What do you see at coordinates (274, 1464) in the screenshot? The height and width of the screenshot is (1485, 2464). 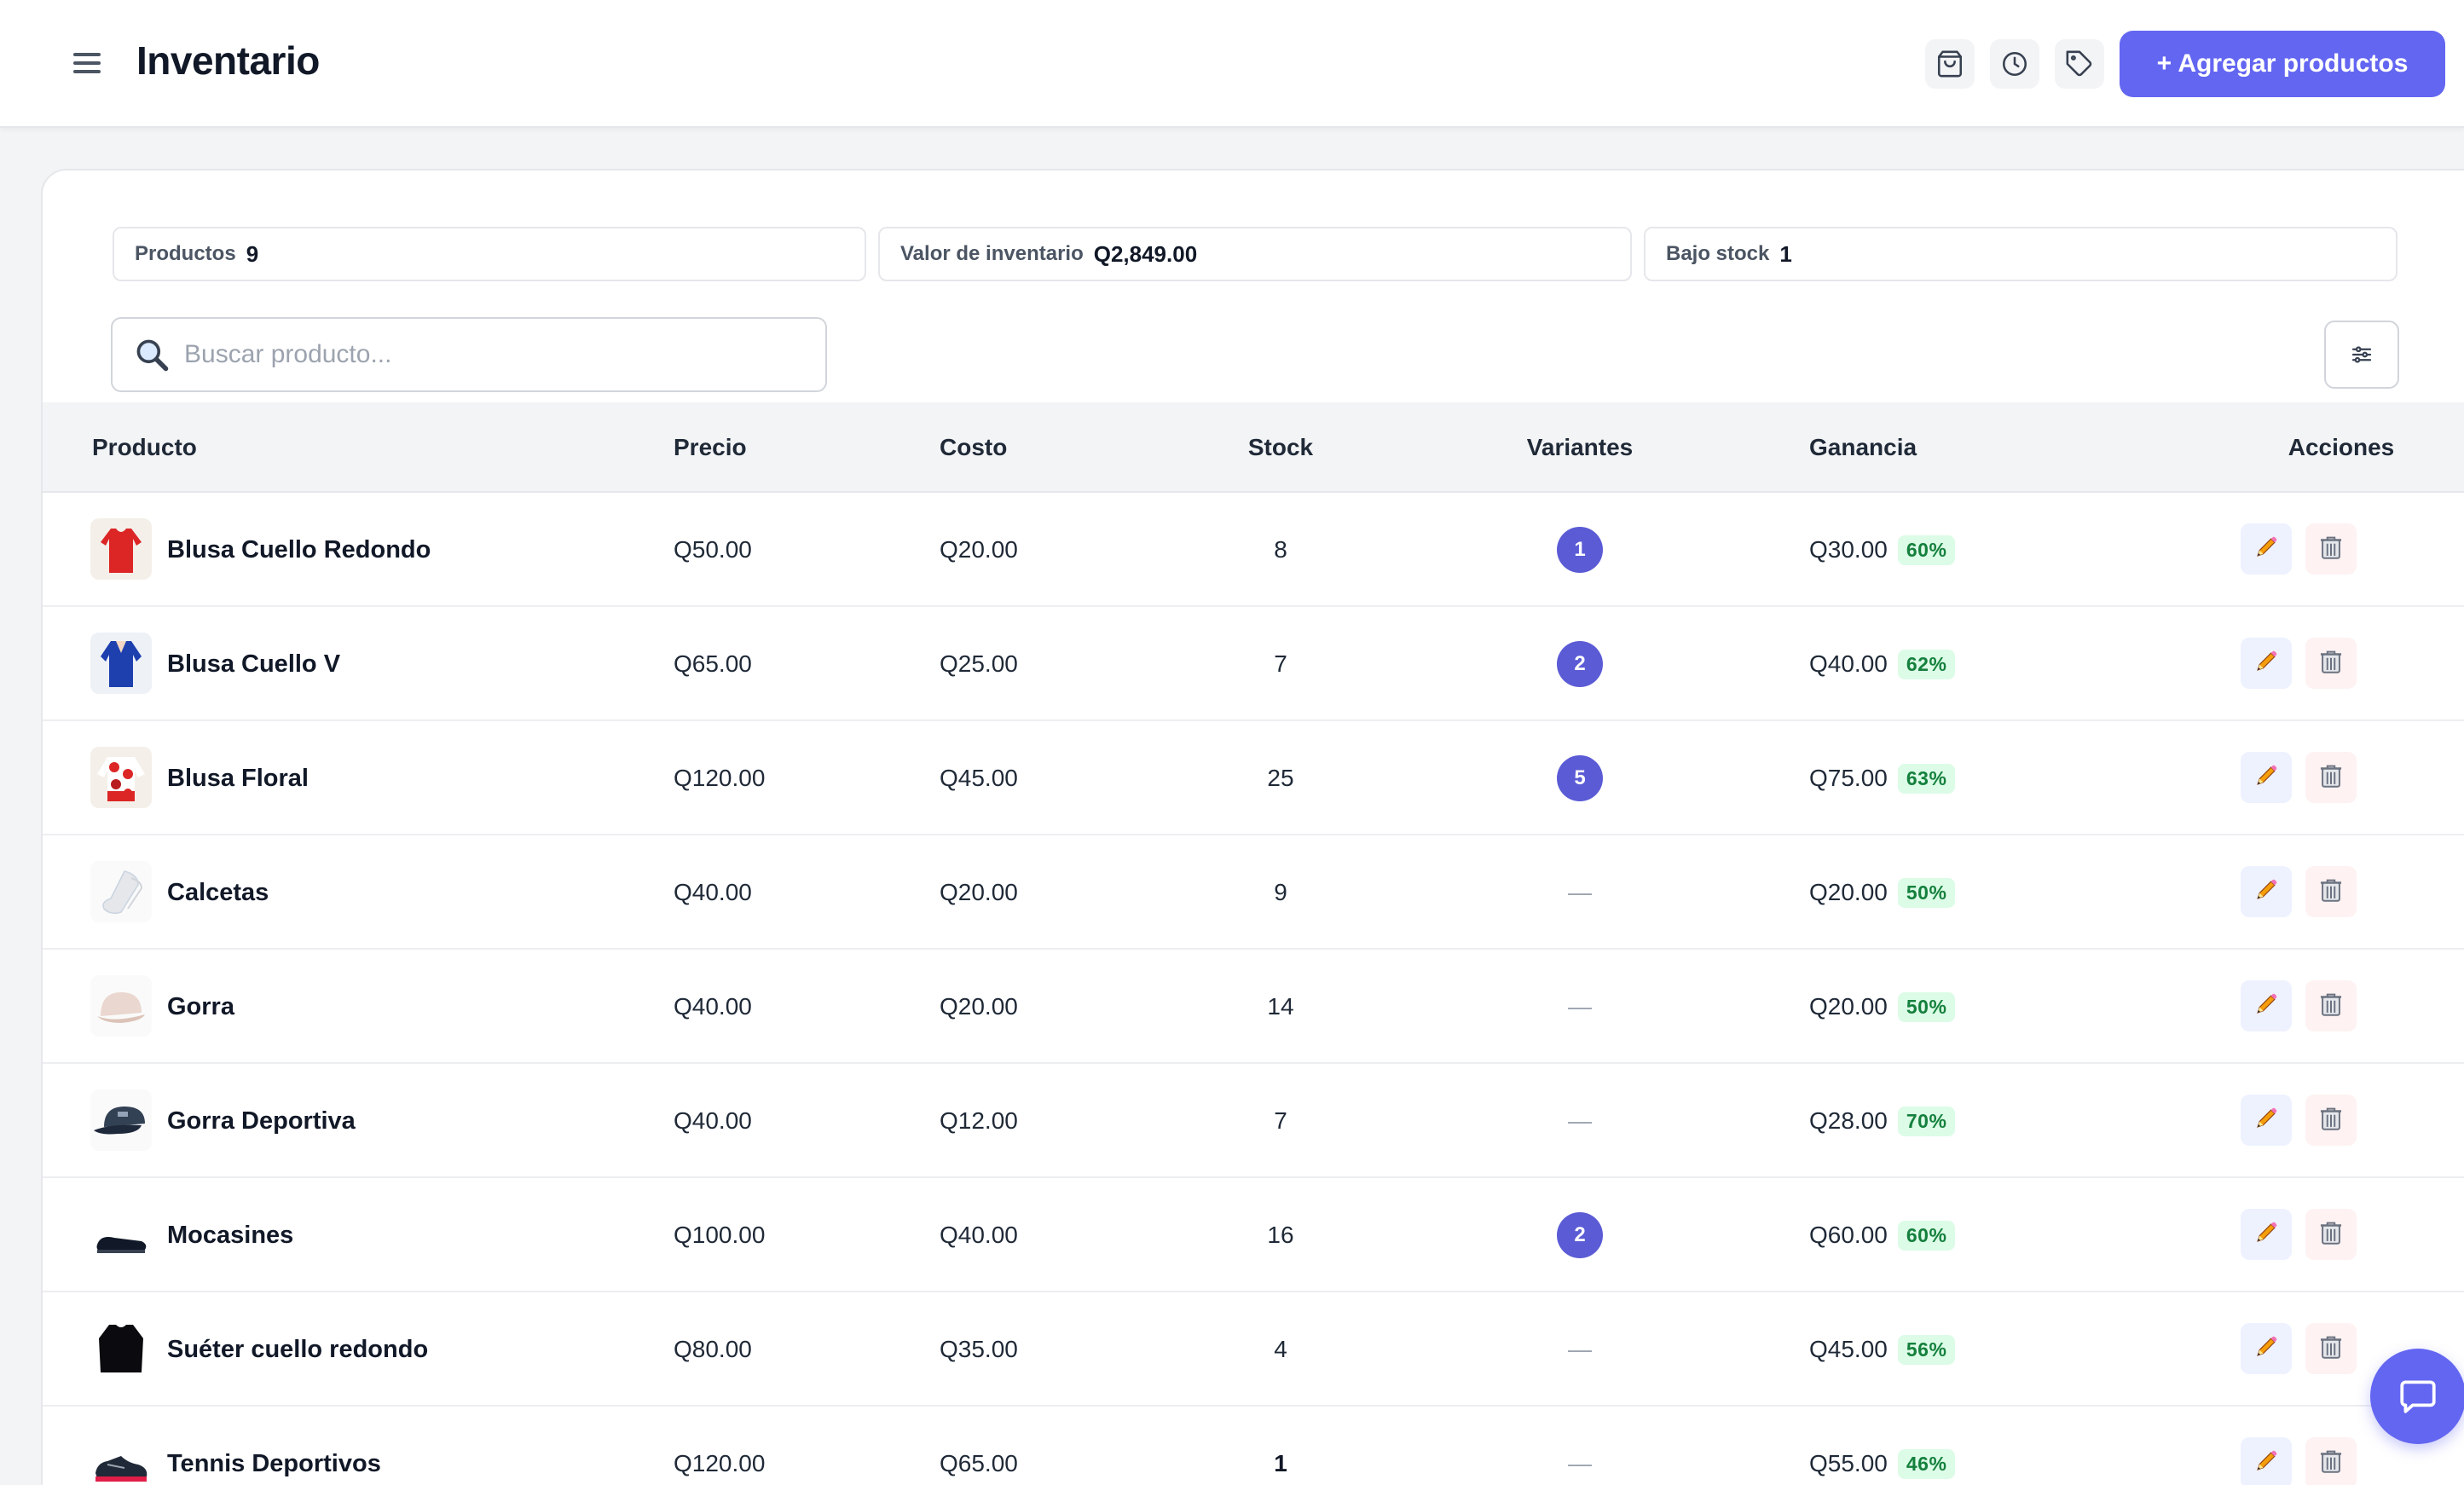 I see `product-name: Tennis Deportivos` at bounding box center [274, 1464].